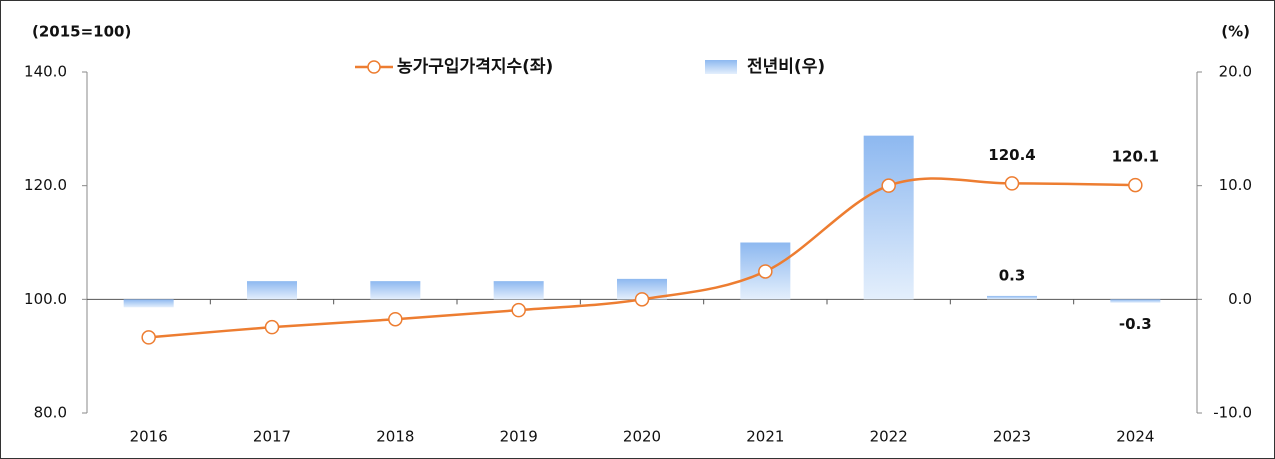 The height and width of the screenshot is (459, 1275). I want to click on y2-tick-label: 20.0, so click(1235, 72).